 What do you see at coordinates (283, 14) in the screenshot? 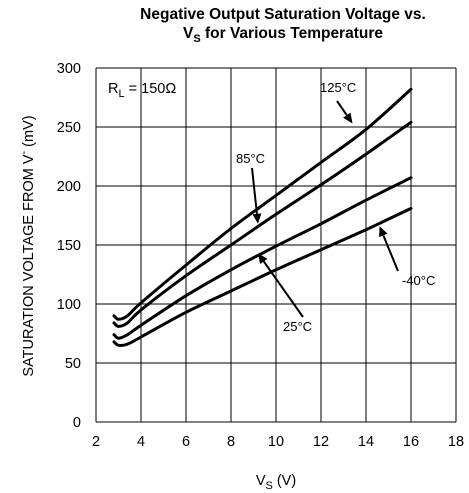
I see `chart-title-line1: Negative Output Saturation Voltage vs.` at bounding box center [283, 14].